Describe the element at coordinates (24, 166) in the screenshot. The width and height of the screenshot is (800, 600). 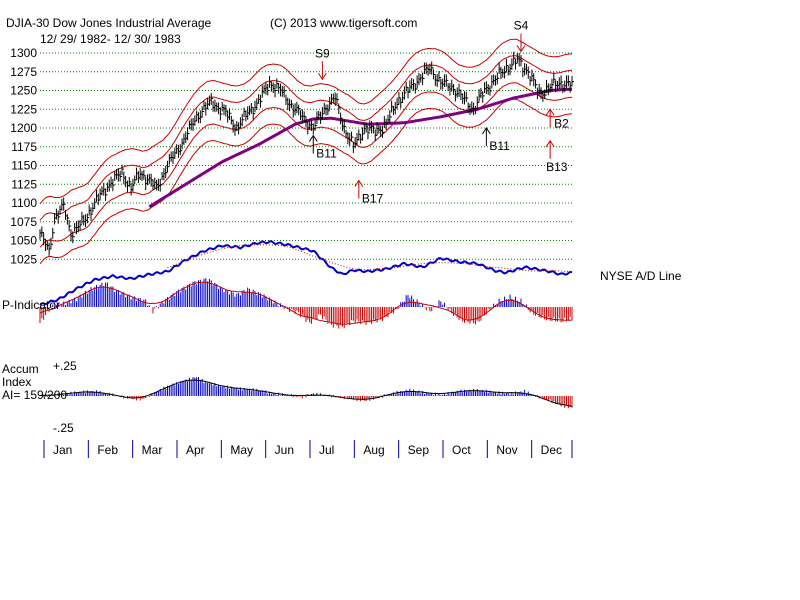
I see `y-tick-label: 1150` at that location.